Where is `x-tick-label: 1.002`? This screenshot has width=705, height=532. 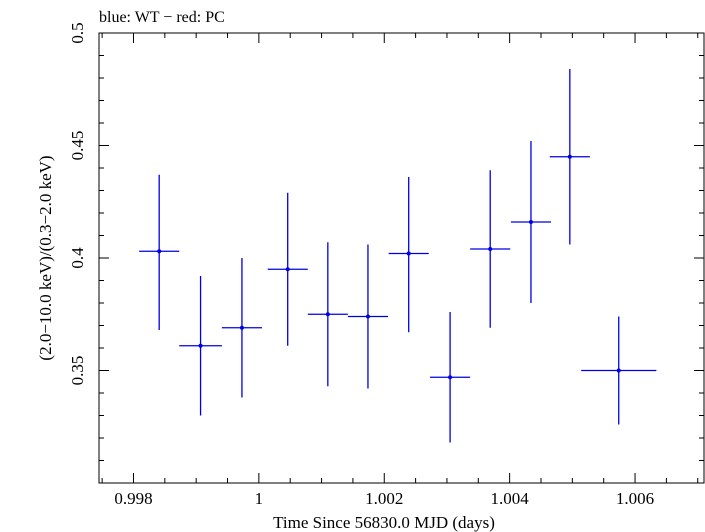
x-tick-label: 1.002 is located at coordinates (384, 498).